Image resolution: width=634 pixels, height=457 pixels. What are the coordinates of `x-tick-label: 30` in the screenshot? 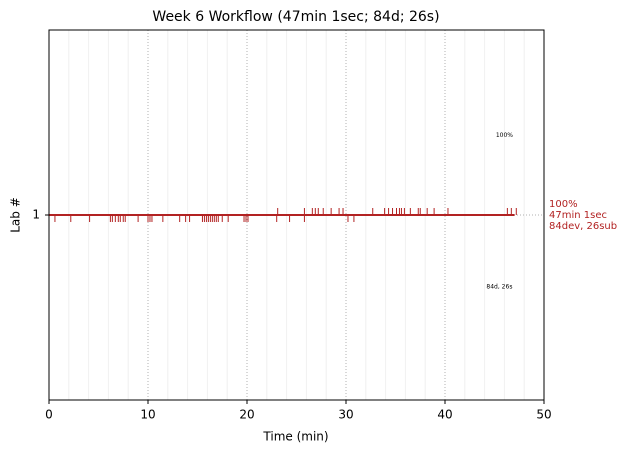 It's located at (345, 415).